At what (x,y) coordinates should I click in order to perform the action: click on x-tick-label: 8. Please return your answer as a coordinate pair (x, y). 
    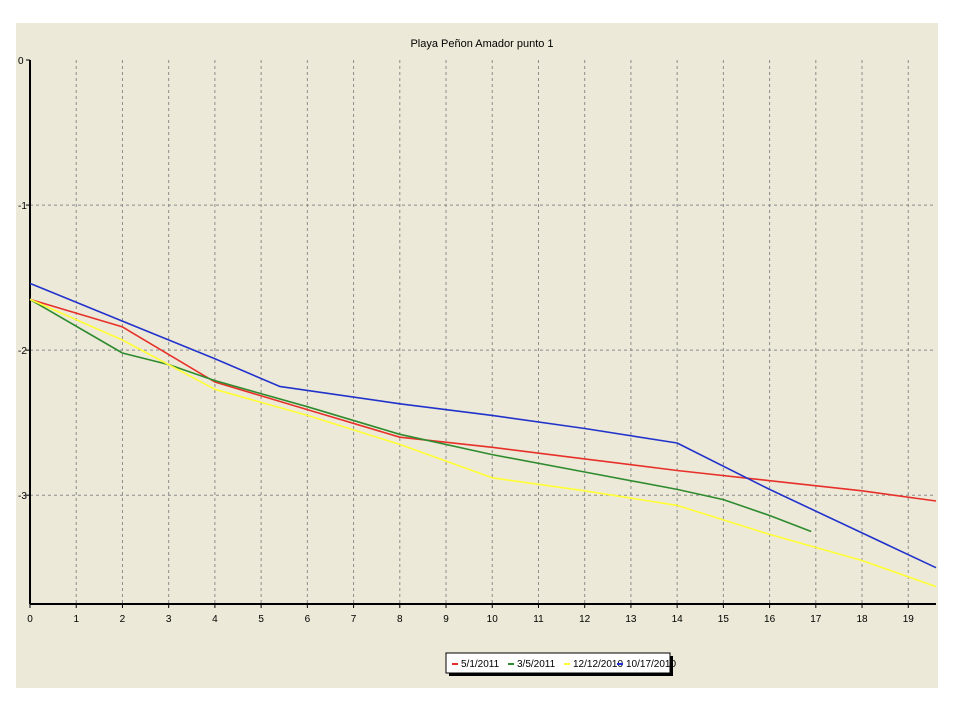
    Looking at the image, I should click on (400, 619).